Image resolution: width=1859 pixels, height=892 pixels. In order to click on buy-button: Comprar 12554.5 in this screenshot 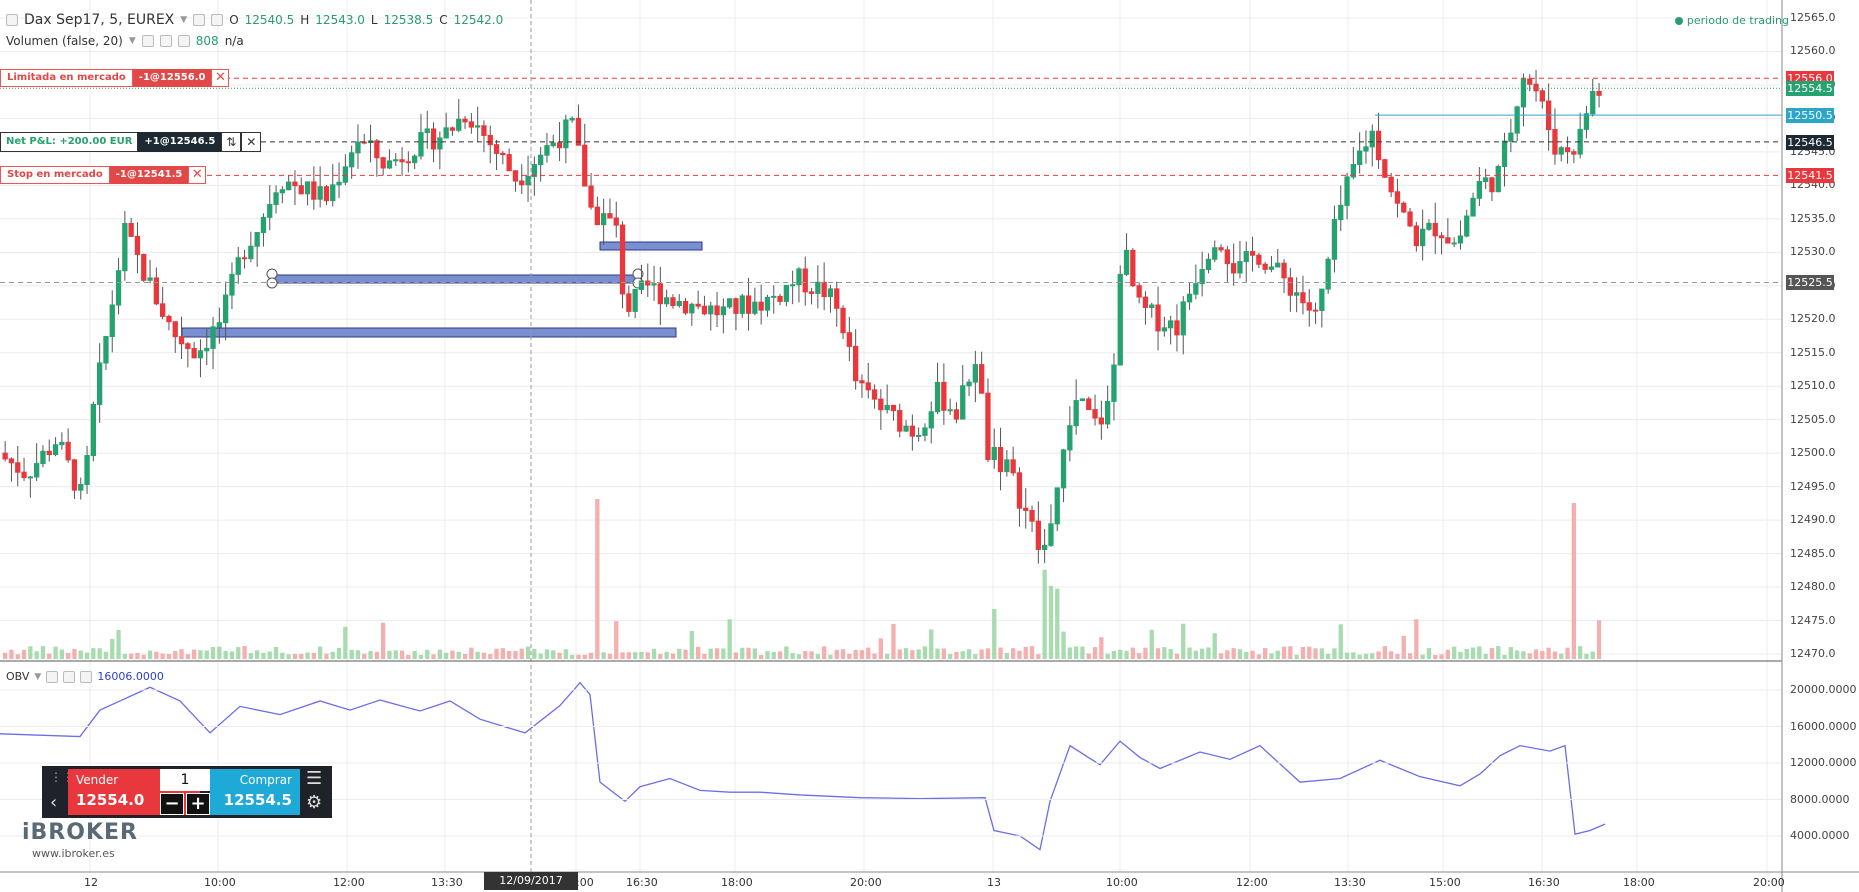, I will do `click(255, 792)`.